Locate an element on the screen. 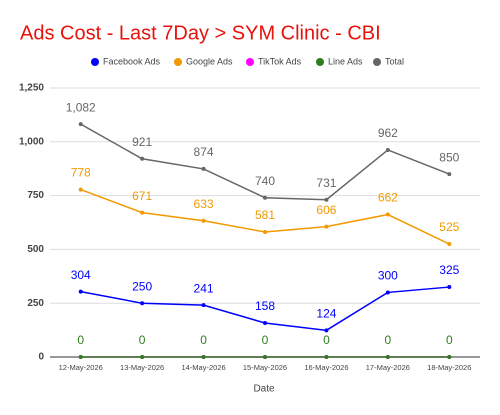 The width and height of the screenshot is (500, 415). x-tick-label: 18-May-2026 is located at coordinates (449, 367).